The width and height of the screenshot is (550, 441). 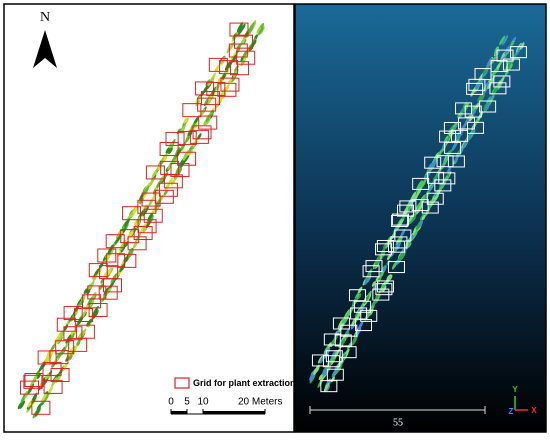 I want to click on axis-y-label: Y, so click(x=515, y=389).